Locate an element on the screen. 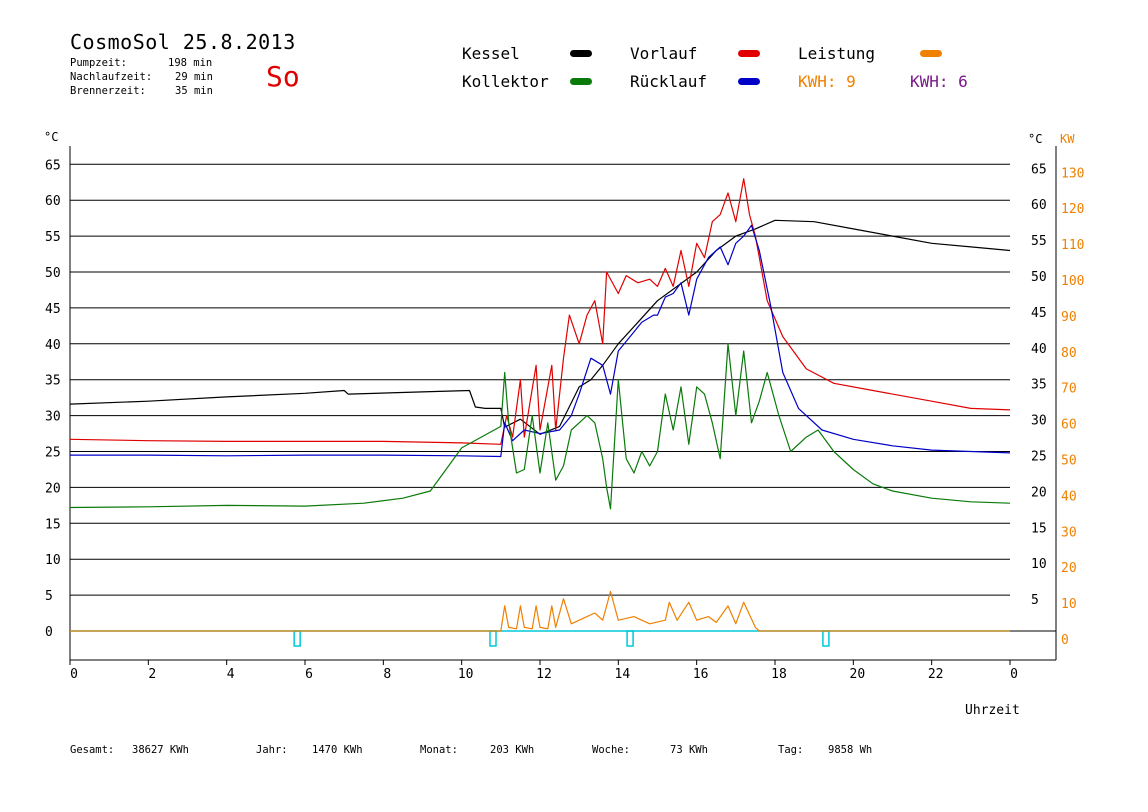 This screenshot has width=1148, height=812. x-tick-label: 14 is located at coordinates (623, 674).